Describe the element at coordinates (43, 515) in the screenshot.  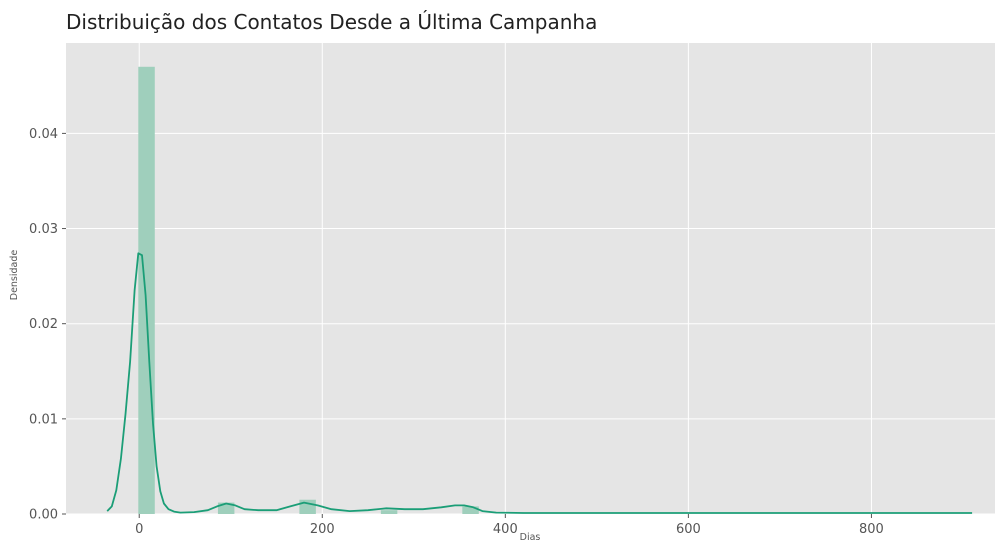
I see `y-tick-label: 0.00` at that location.